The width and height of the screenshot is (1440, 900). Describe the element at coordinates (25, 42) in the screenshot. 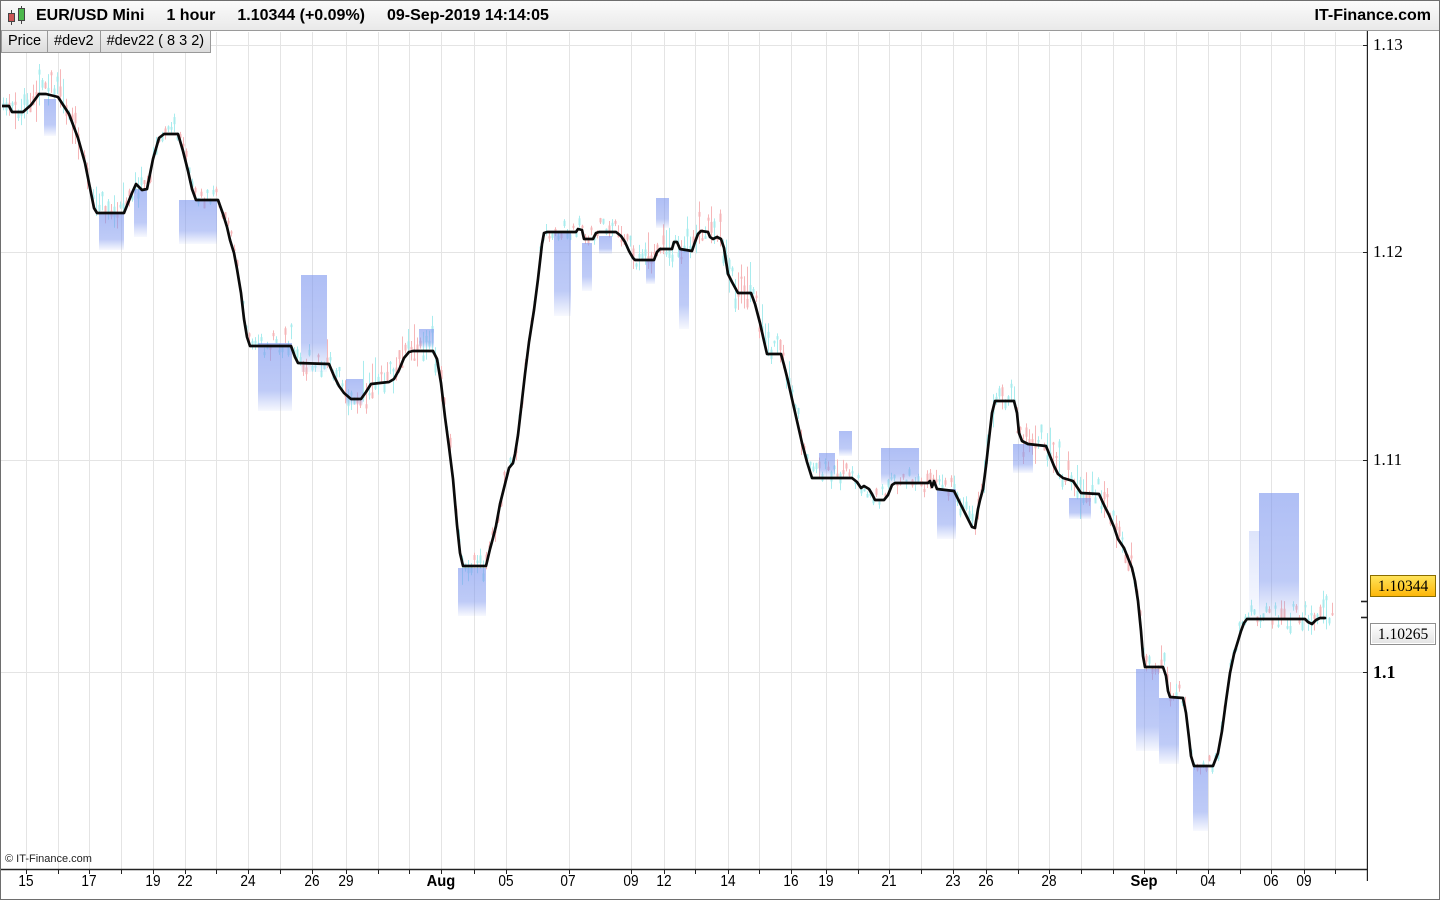

I see `tab-price: Price` at that location.